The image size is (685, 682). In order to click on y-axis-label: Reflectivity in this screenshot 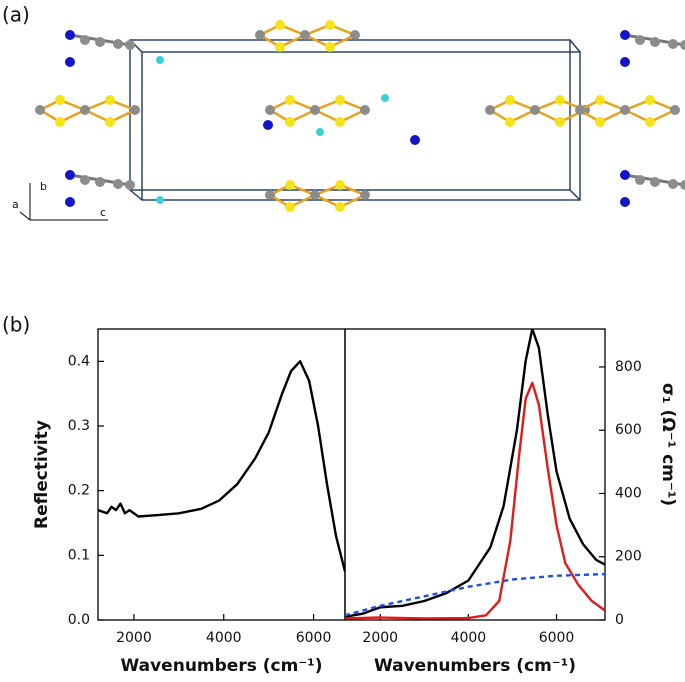, I will do `click(42, 474)`.